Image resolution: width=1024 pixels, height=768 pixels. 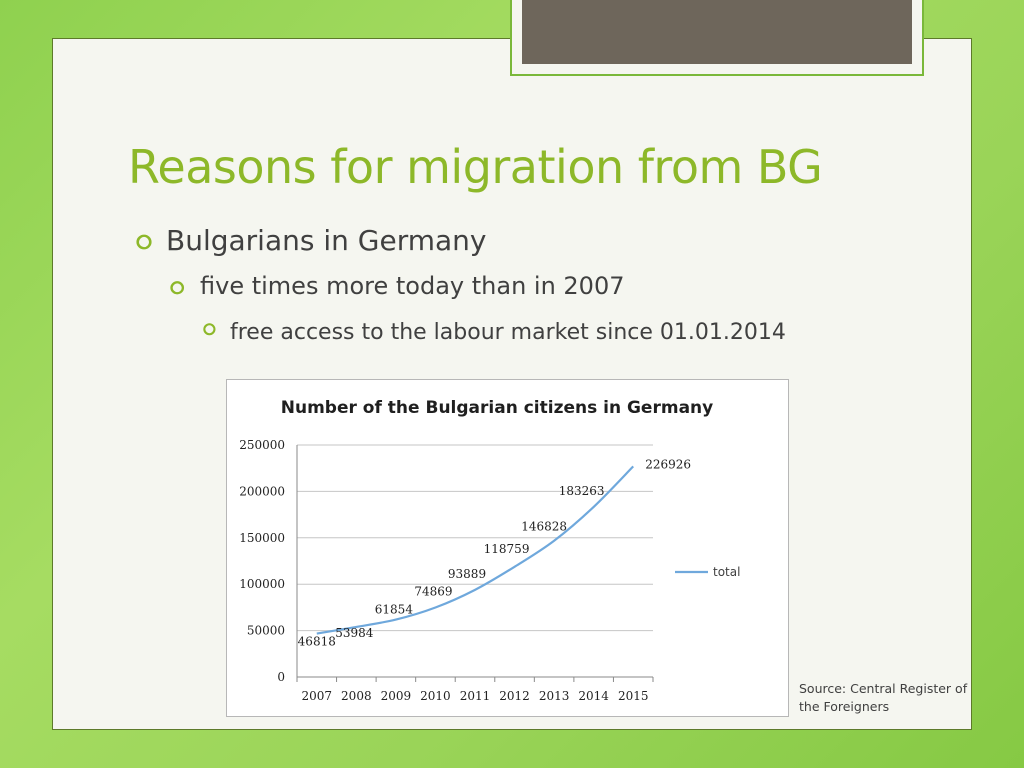 What do you see at coordinates (396, 696) in the screenshot?
I see `x-tick-label: 2009` at bounding box center [396, 696].